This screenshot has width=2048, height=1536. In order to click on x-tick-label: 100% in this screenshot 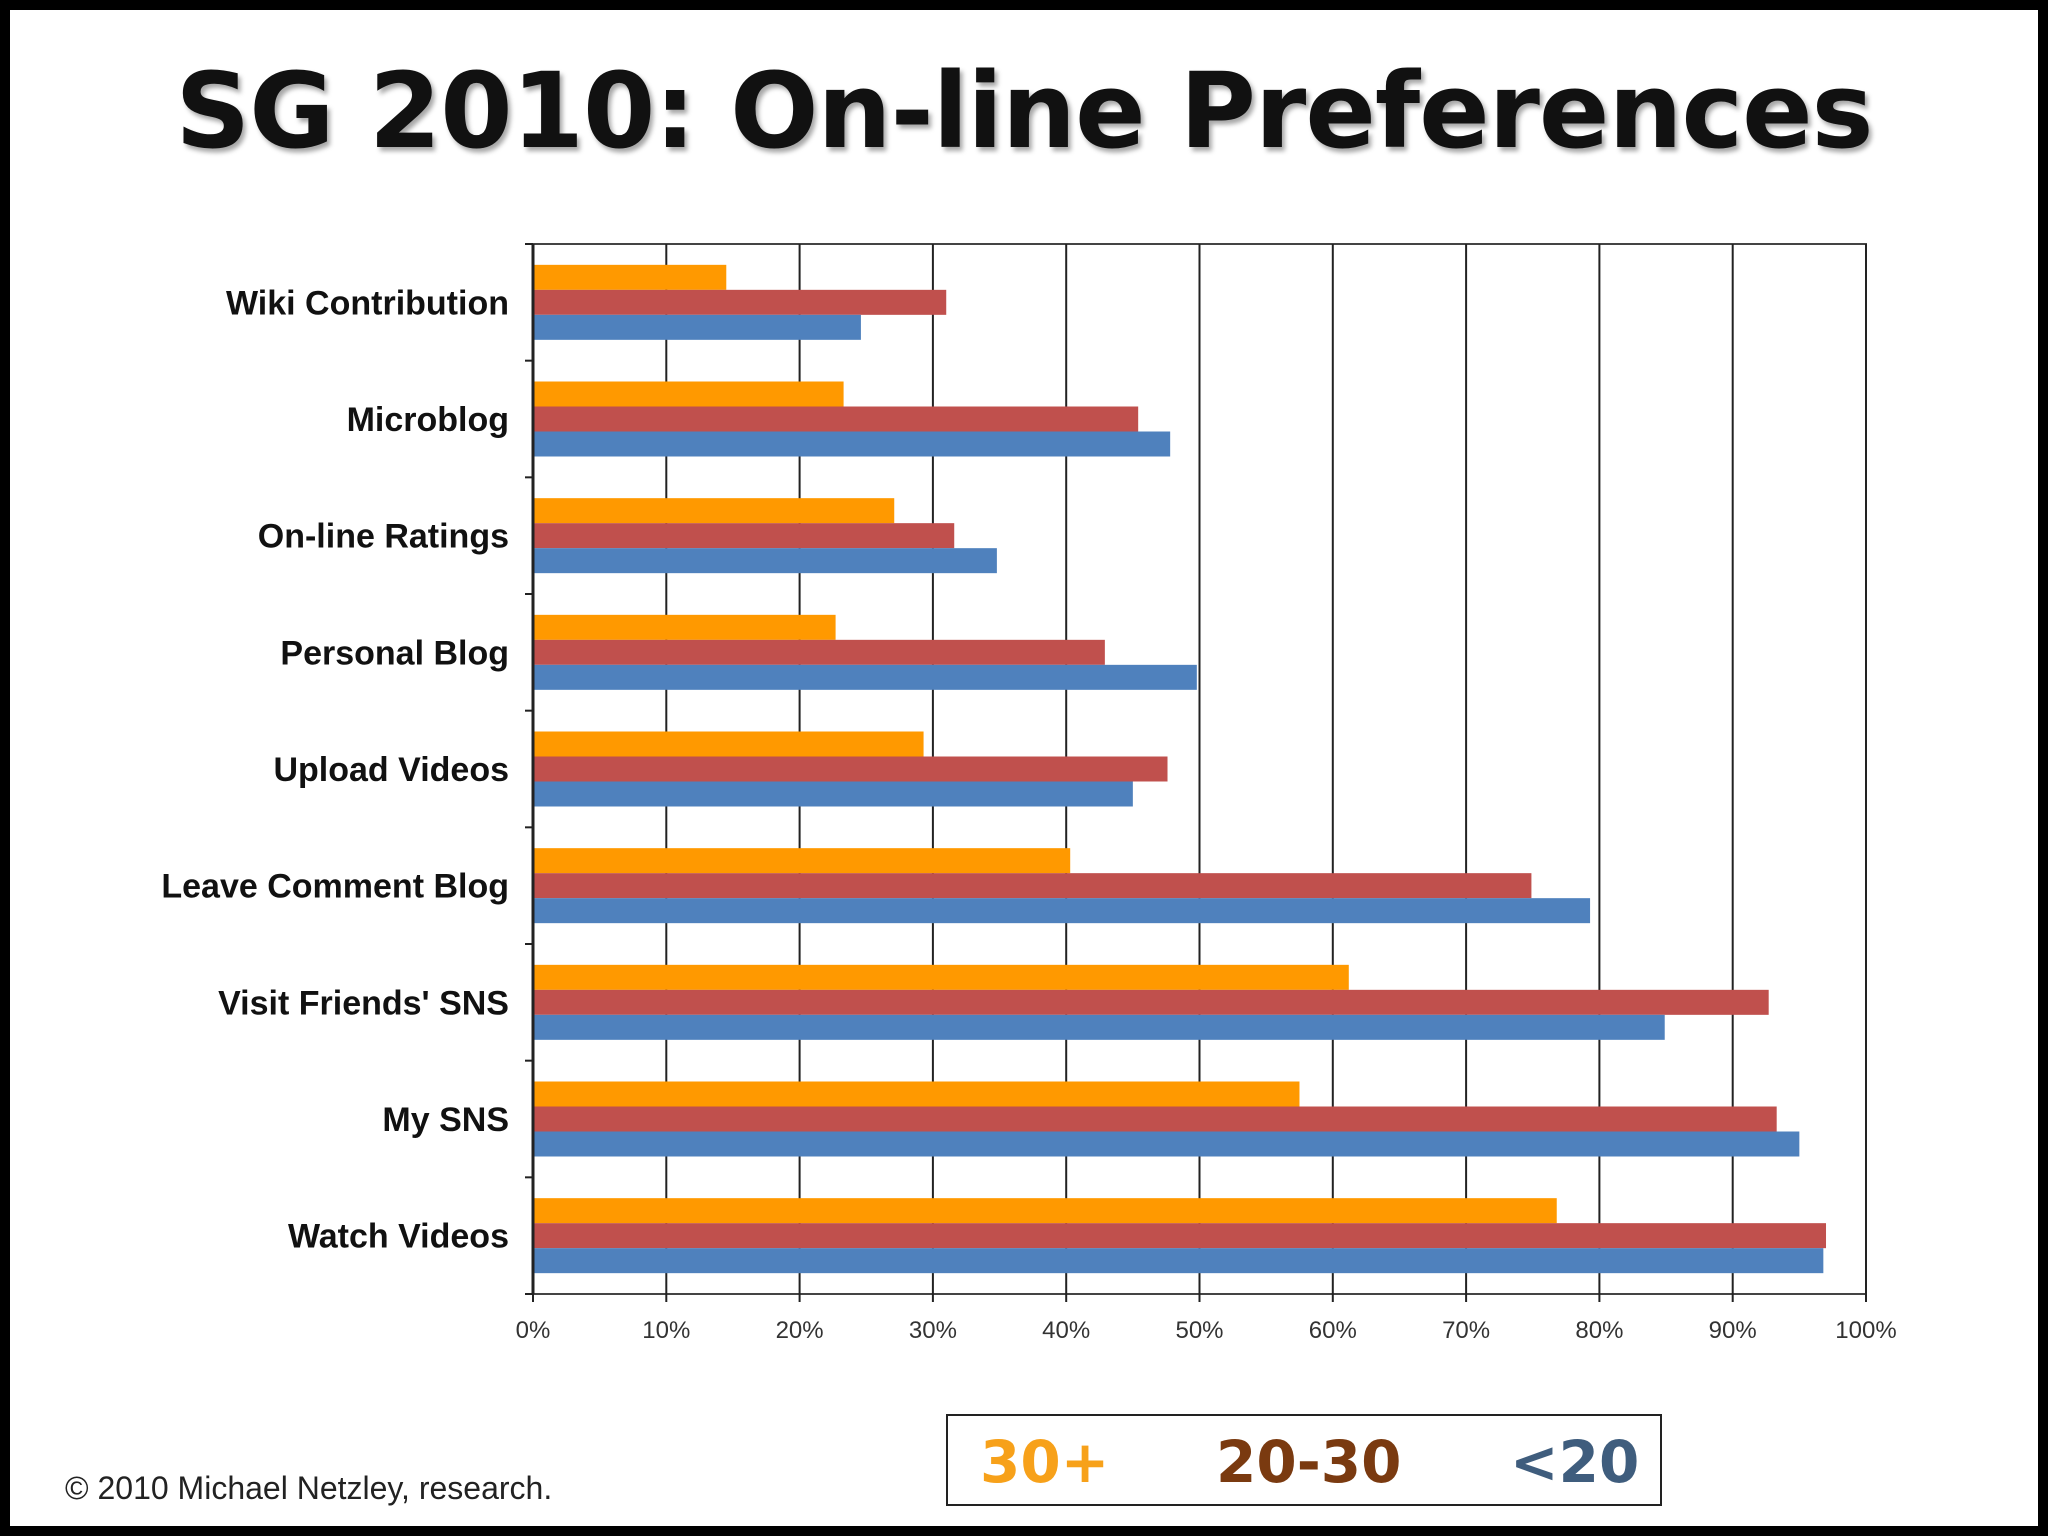, I will do `click(1865, 1330)`.